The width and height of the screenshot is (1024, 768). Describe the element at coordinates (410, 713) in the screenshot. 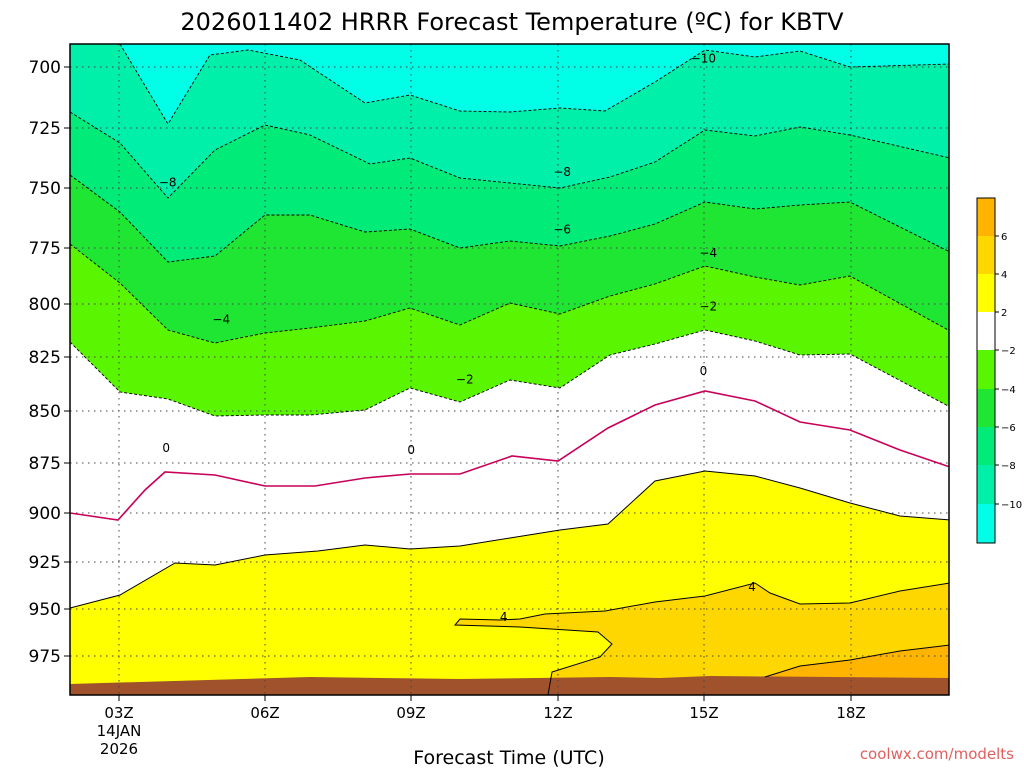

I see `x-tick-label: 09Z` at that location.